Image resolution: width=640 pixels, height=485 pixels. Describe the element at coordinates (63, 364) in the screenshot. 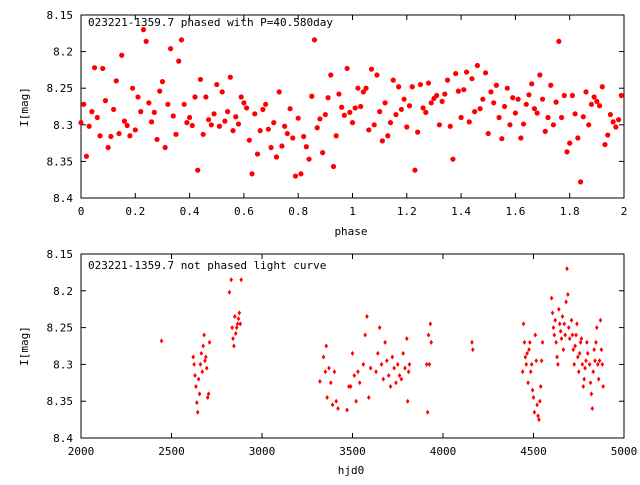

I see `unphased-y-tick-label: 8.3` at that location.